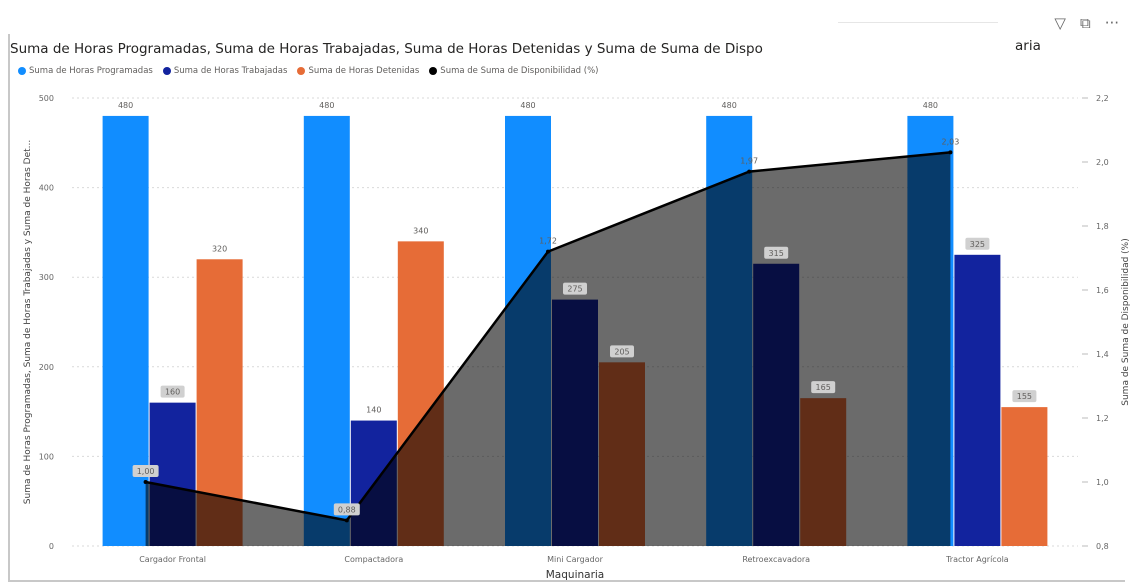 This screenshot has height=586, width=1131. What do you see at coordinates (1126, 321) in the screenshot?
I see `y2-axis-title: Suma de Suma de Disponibilidad (%)` at bounding box center [1126, 321].